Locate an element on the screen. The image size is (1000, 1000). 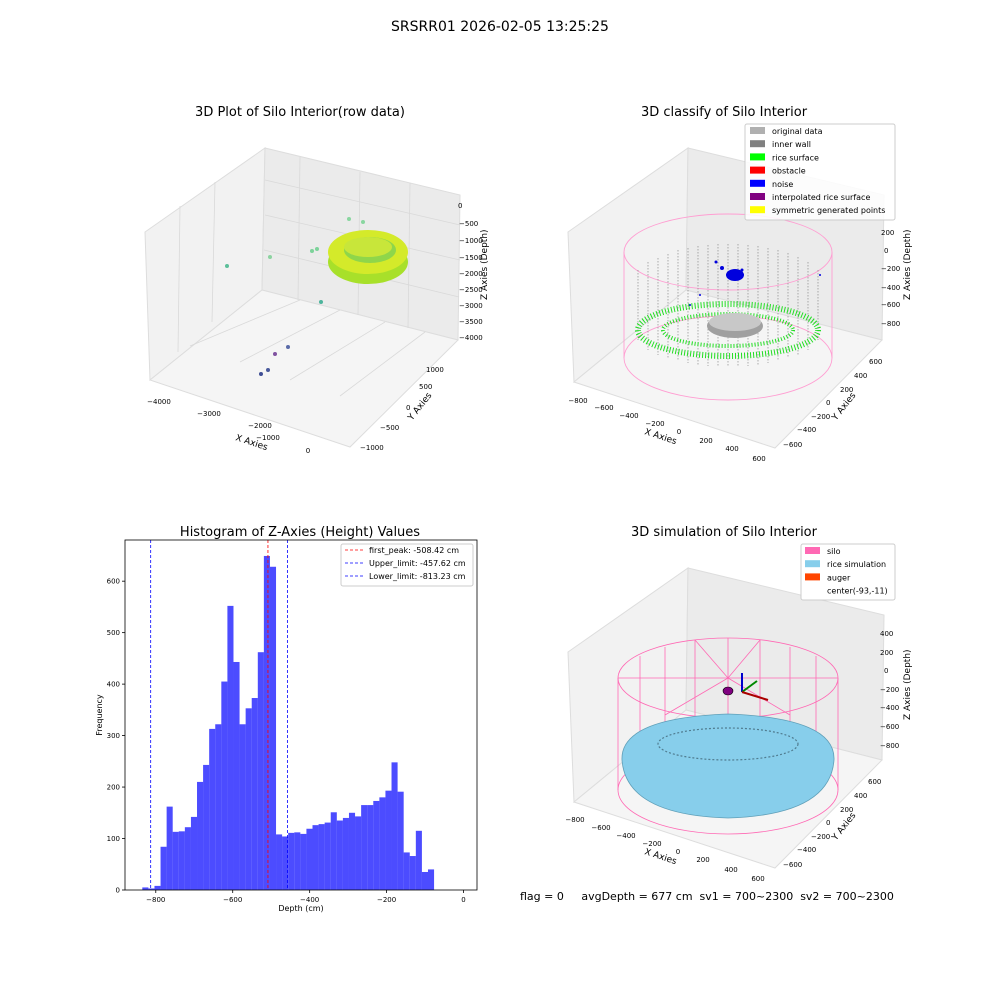
histogram-y-tick-label: 0 is located at coordinates (118, 891).